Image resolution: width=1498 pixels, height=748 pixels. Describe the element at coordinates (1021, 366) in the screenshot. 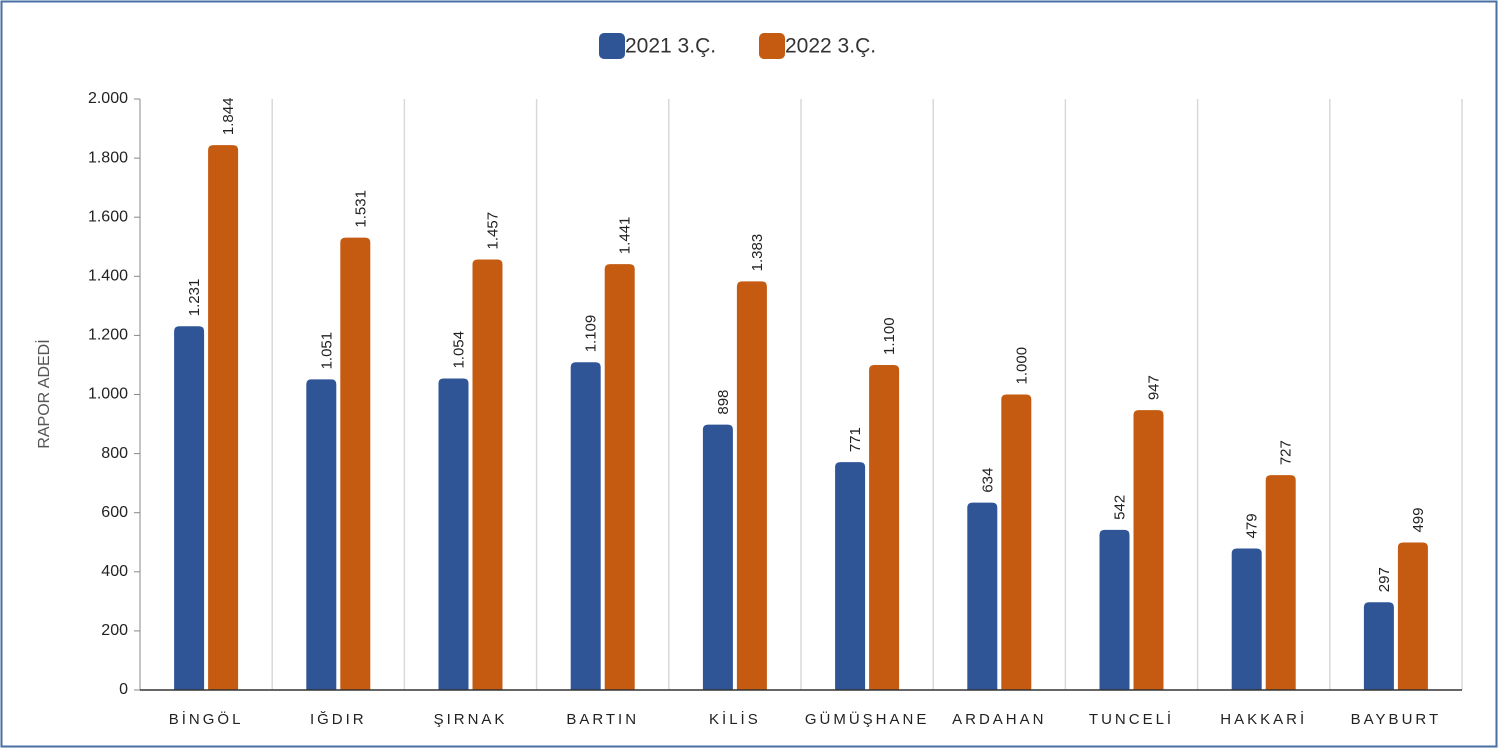

I see `data-label: 1.000` at that location.